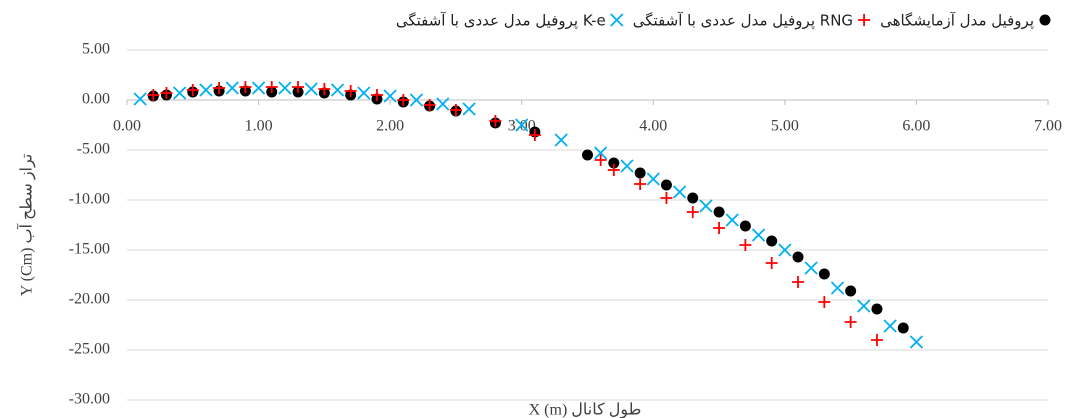 This screenshot has height=418, width=1070. Describe the element at coordinates (743, 21) in the screenshot. I see `legend-label: پروفیل مدل عددی با آشفتگی RNG` at that location.